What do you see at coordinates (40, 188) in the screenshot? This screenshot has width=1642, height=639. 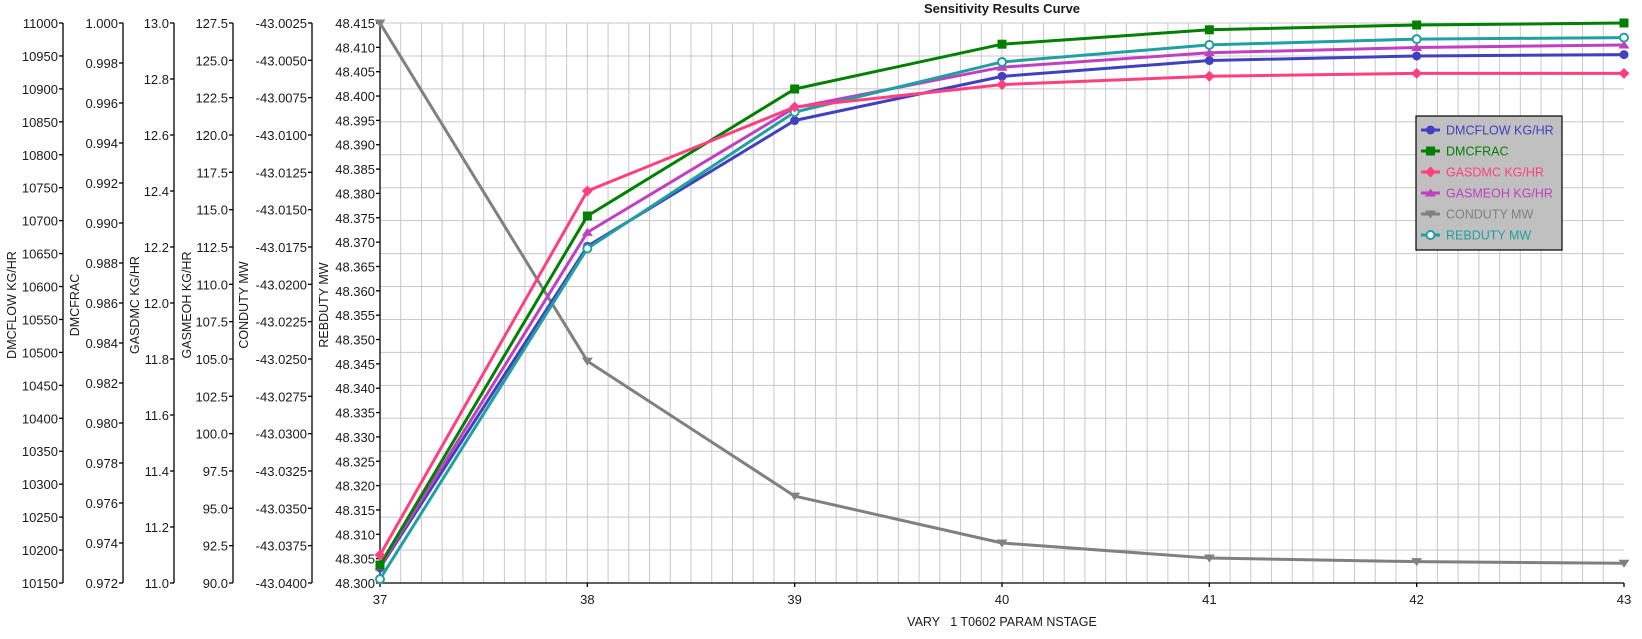 I see `y-tick-label: 10750` at bounding box center [40, 188].